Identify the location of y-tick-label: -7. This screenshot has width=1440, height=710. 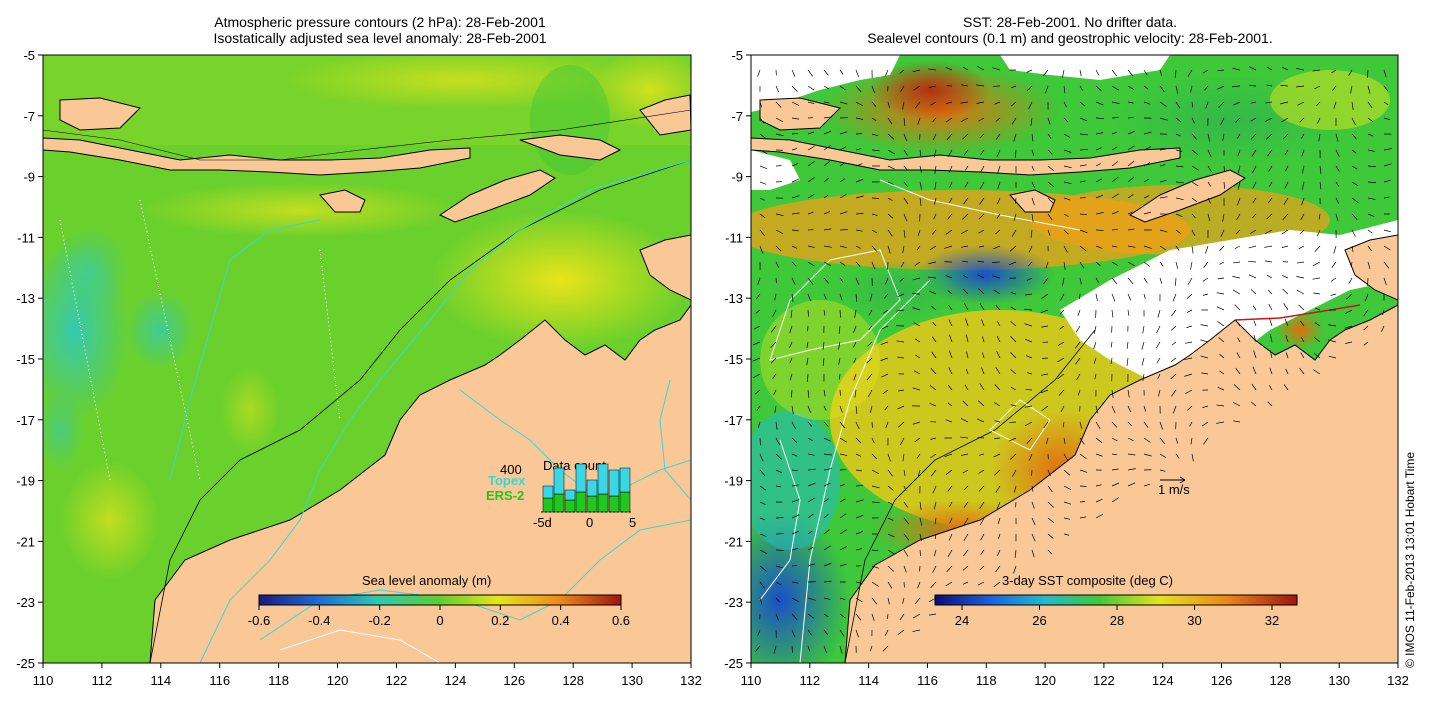
(737, 116).